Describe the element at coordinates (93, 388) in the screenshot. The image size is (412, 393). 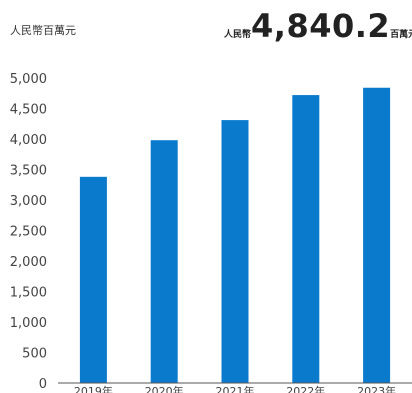
I see `x-tick-label: 2019年` at that location.